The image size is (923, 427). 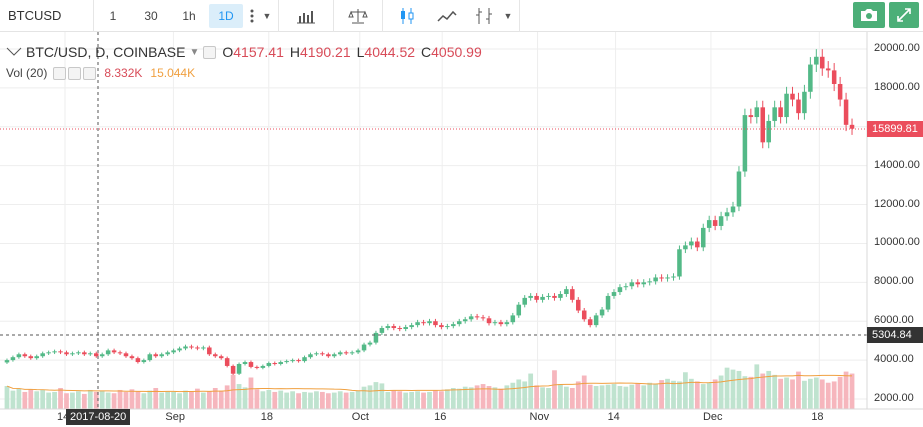 I want to click on interval-1h: 1h, so click(x=189, y=15).